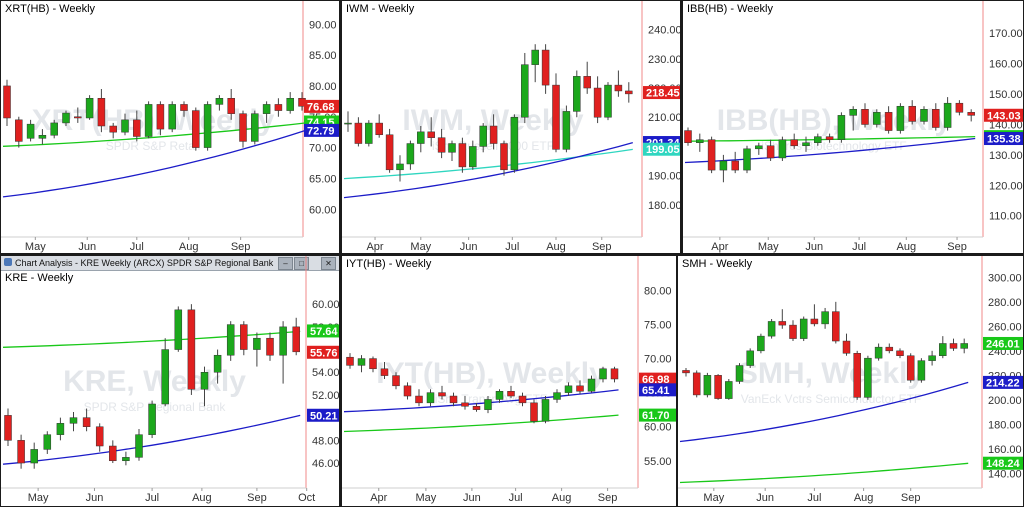  What do you see at coordinates (658, 326) in the screenshot?
I see `y-tick-label: 75.00` at bounding box center [658, 326].